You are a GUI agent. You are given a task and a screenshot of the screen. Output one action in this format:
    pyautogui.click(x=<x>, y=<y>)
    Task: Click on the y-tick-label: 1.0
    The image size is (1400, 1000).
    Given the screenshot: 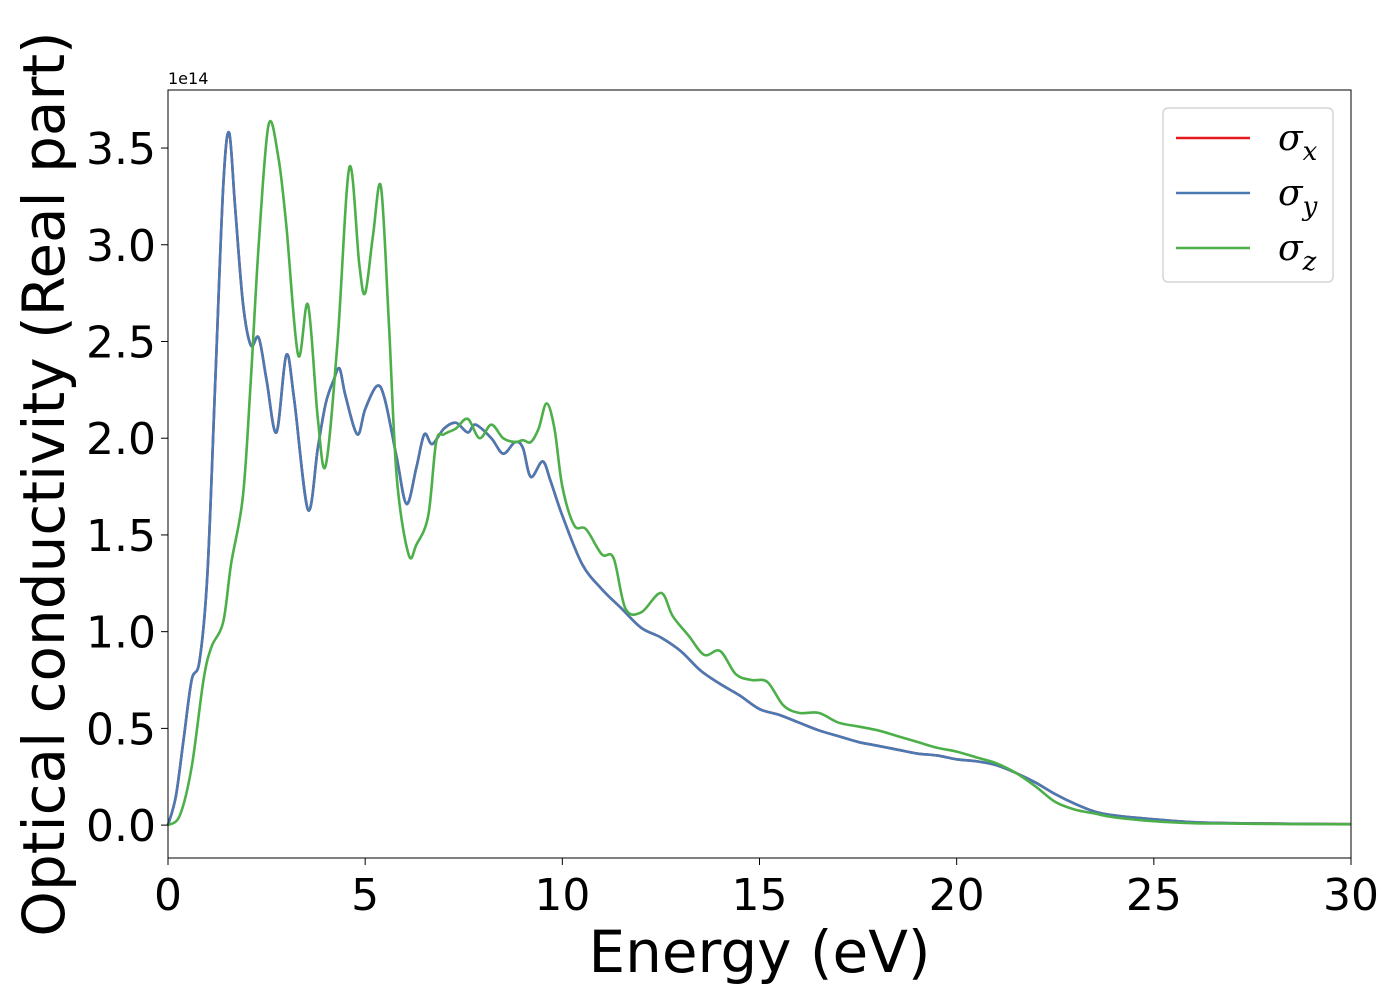 What is the action you would take?
    pyautogui.click(x=121, y=633)
    